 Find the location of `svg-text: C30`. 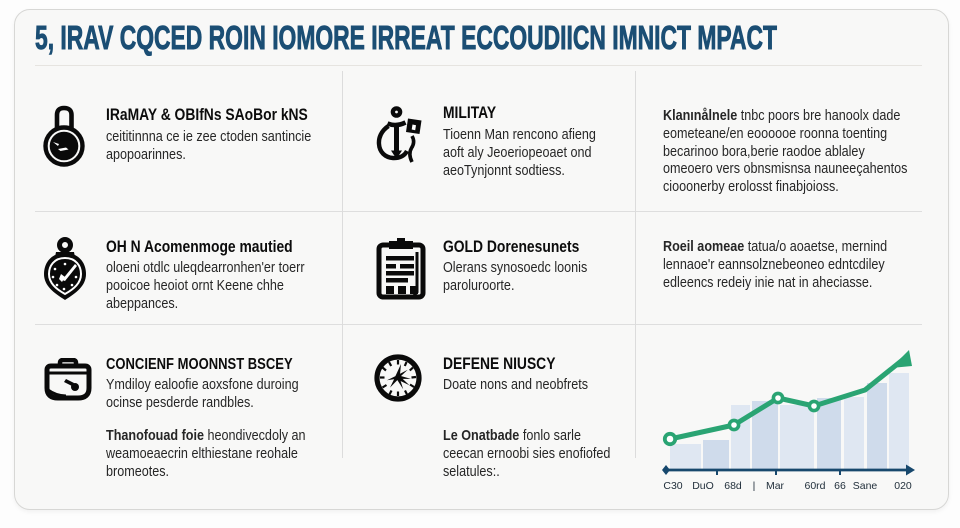

svg-text: C30 is located at coordinates (672, 486).